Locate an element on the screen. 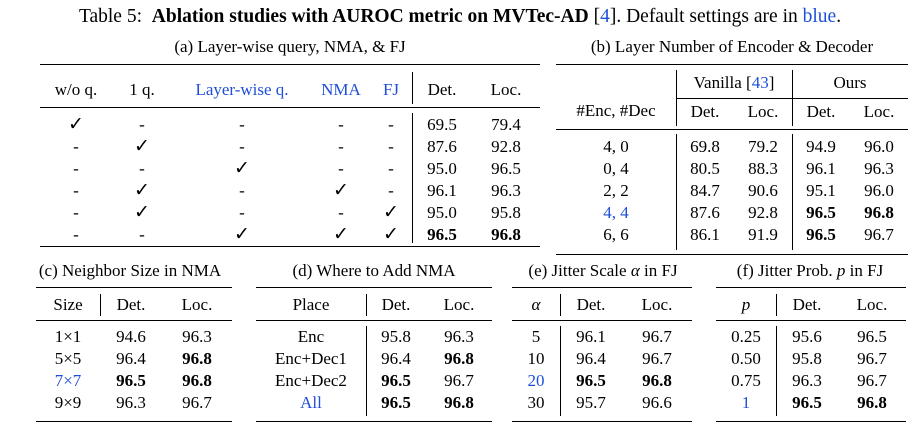  table-a-top-rule is located at coordinates (290, 64).